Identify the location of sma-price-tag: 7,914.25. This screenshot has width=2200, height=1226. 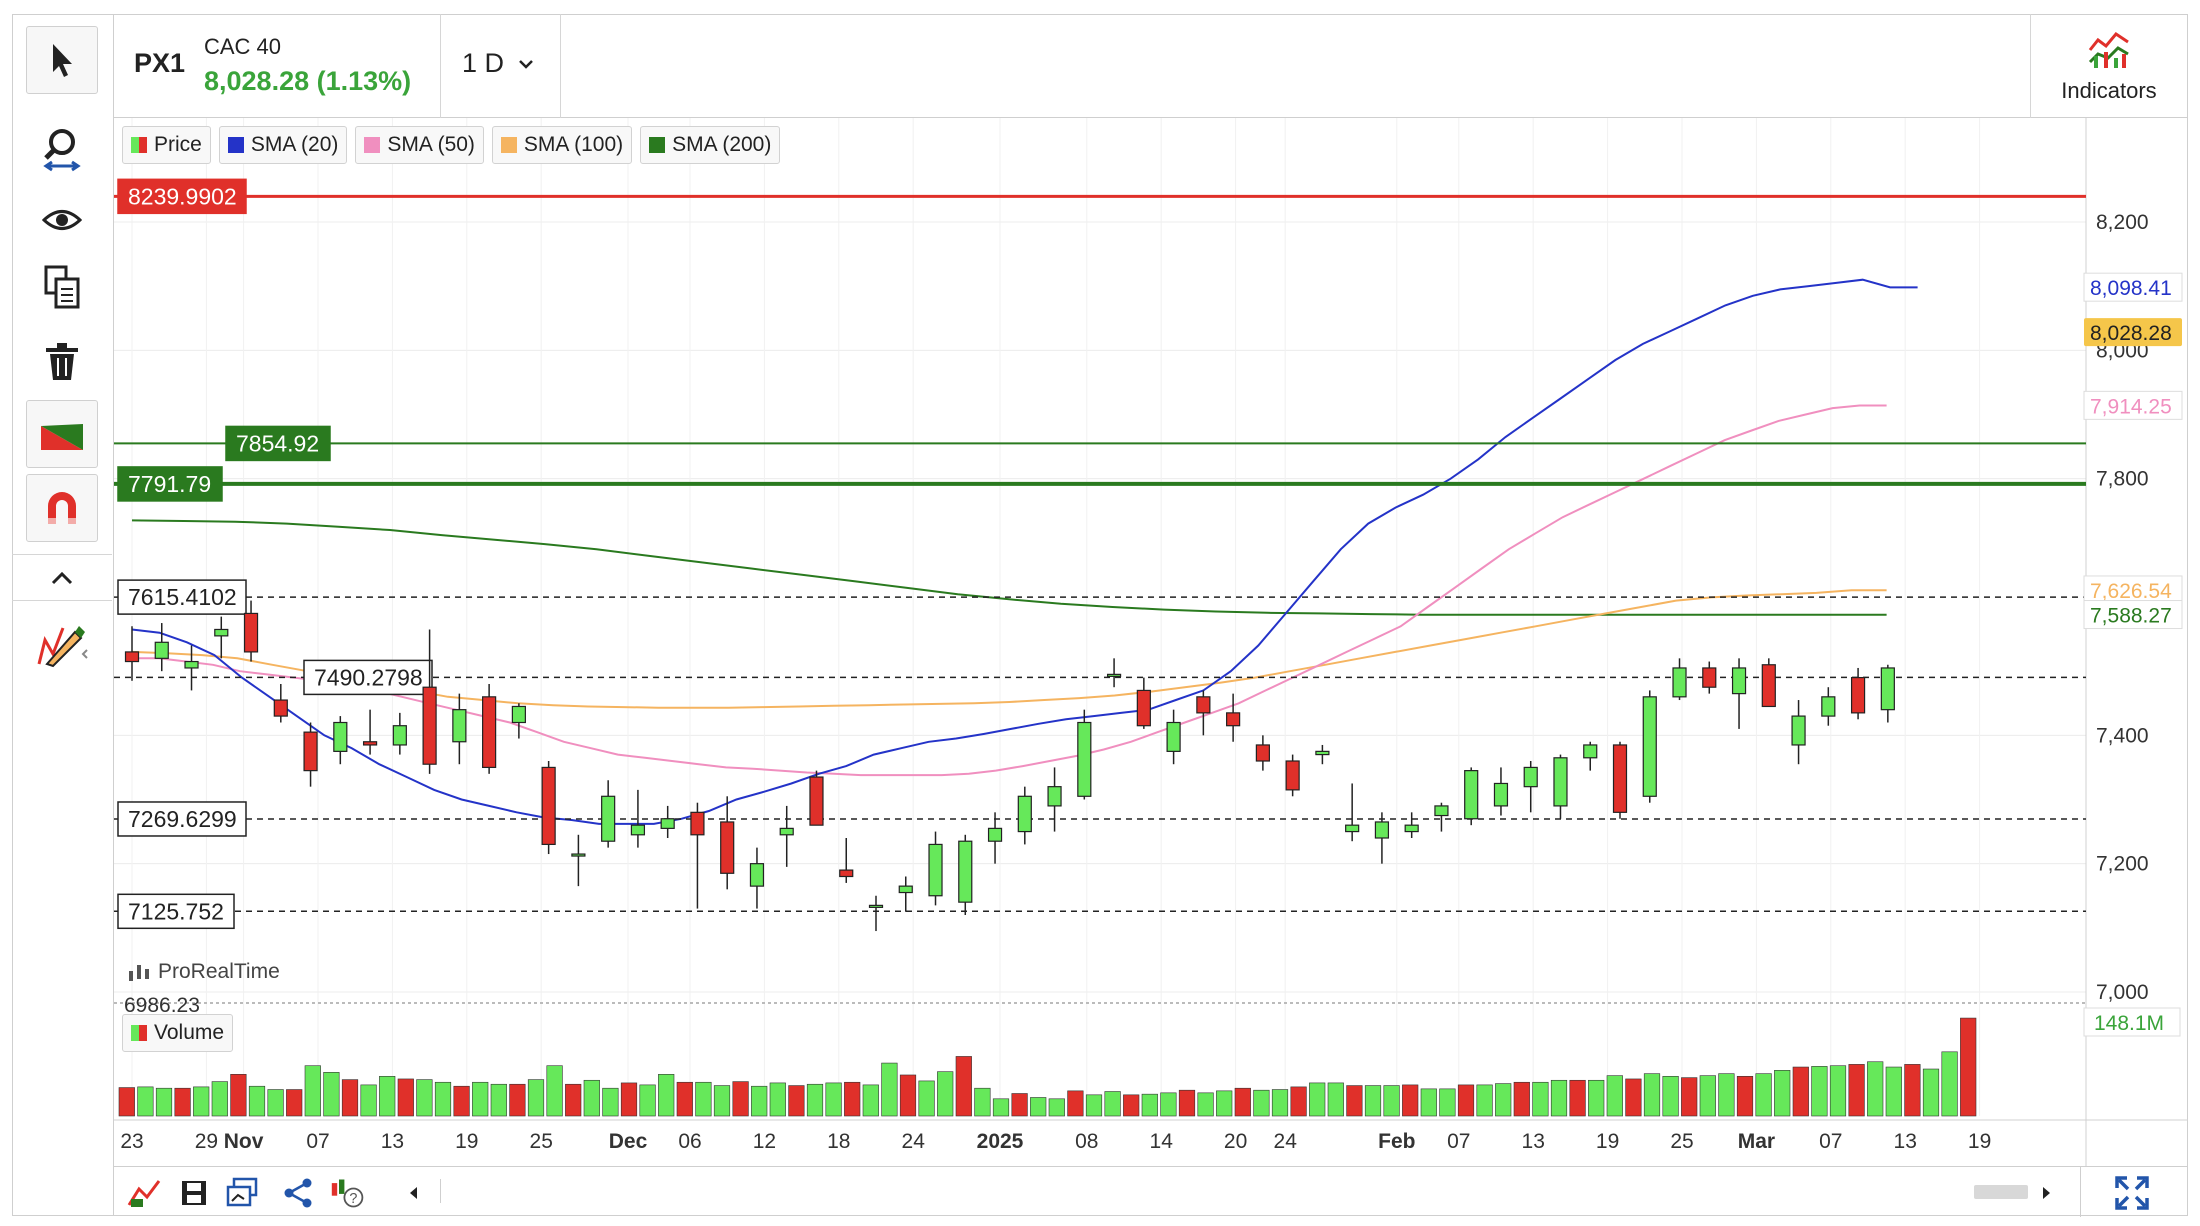
(2131, 406).